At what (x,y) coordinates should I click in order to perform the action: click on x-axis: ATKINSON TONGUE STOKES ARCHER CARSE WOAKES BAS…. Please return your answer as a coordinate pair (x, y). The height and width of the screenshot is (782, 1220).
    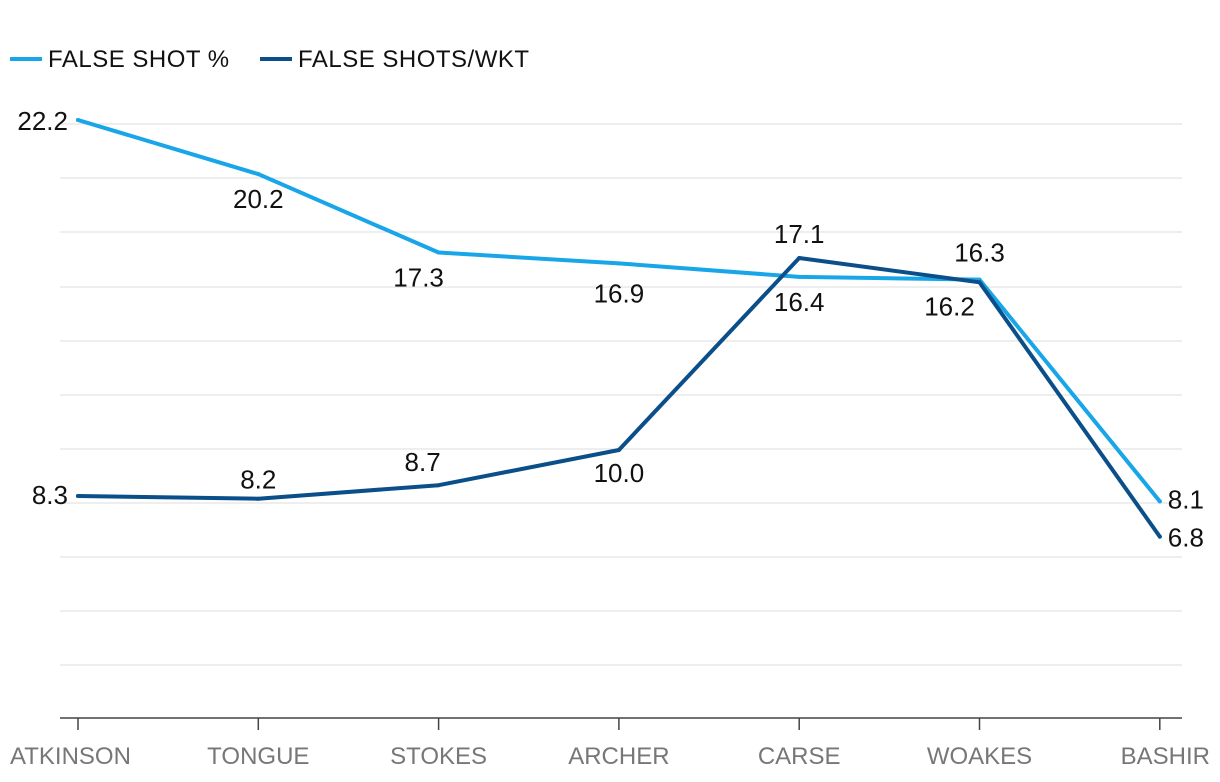
    Looking at the image, I should click on (610, 743).